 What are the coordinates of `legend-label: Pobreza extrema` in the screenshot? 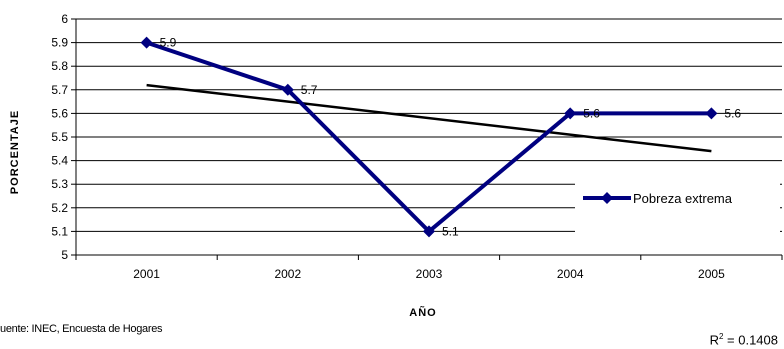 It's located at (683, 198).